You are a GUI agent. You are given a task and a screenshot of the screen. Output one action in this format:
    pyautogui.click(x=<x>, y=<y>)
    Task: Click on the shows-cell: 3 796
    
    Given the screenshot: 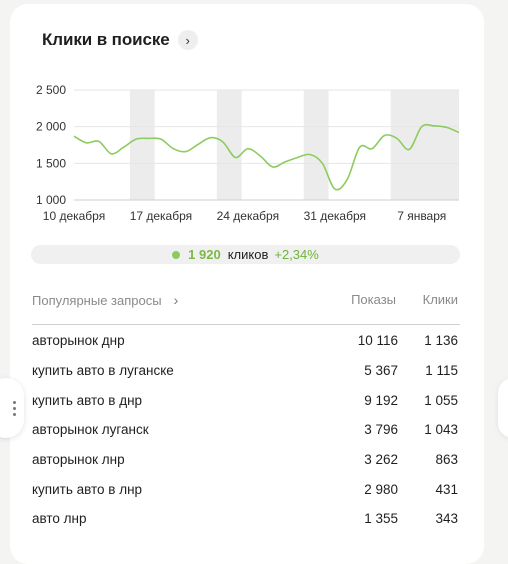 What is the action you would take?
    pyautogui.click(x=381, y=429)
    